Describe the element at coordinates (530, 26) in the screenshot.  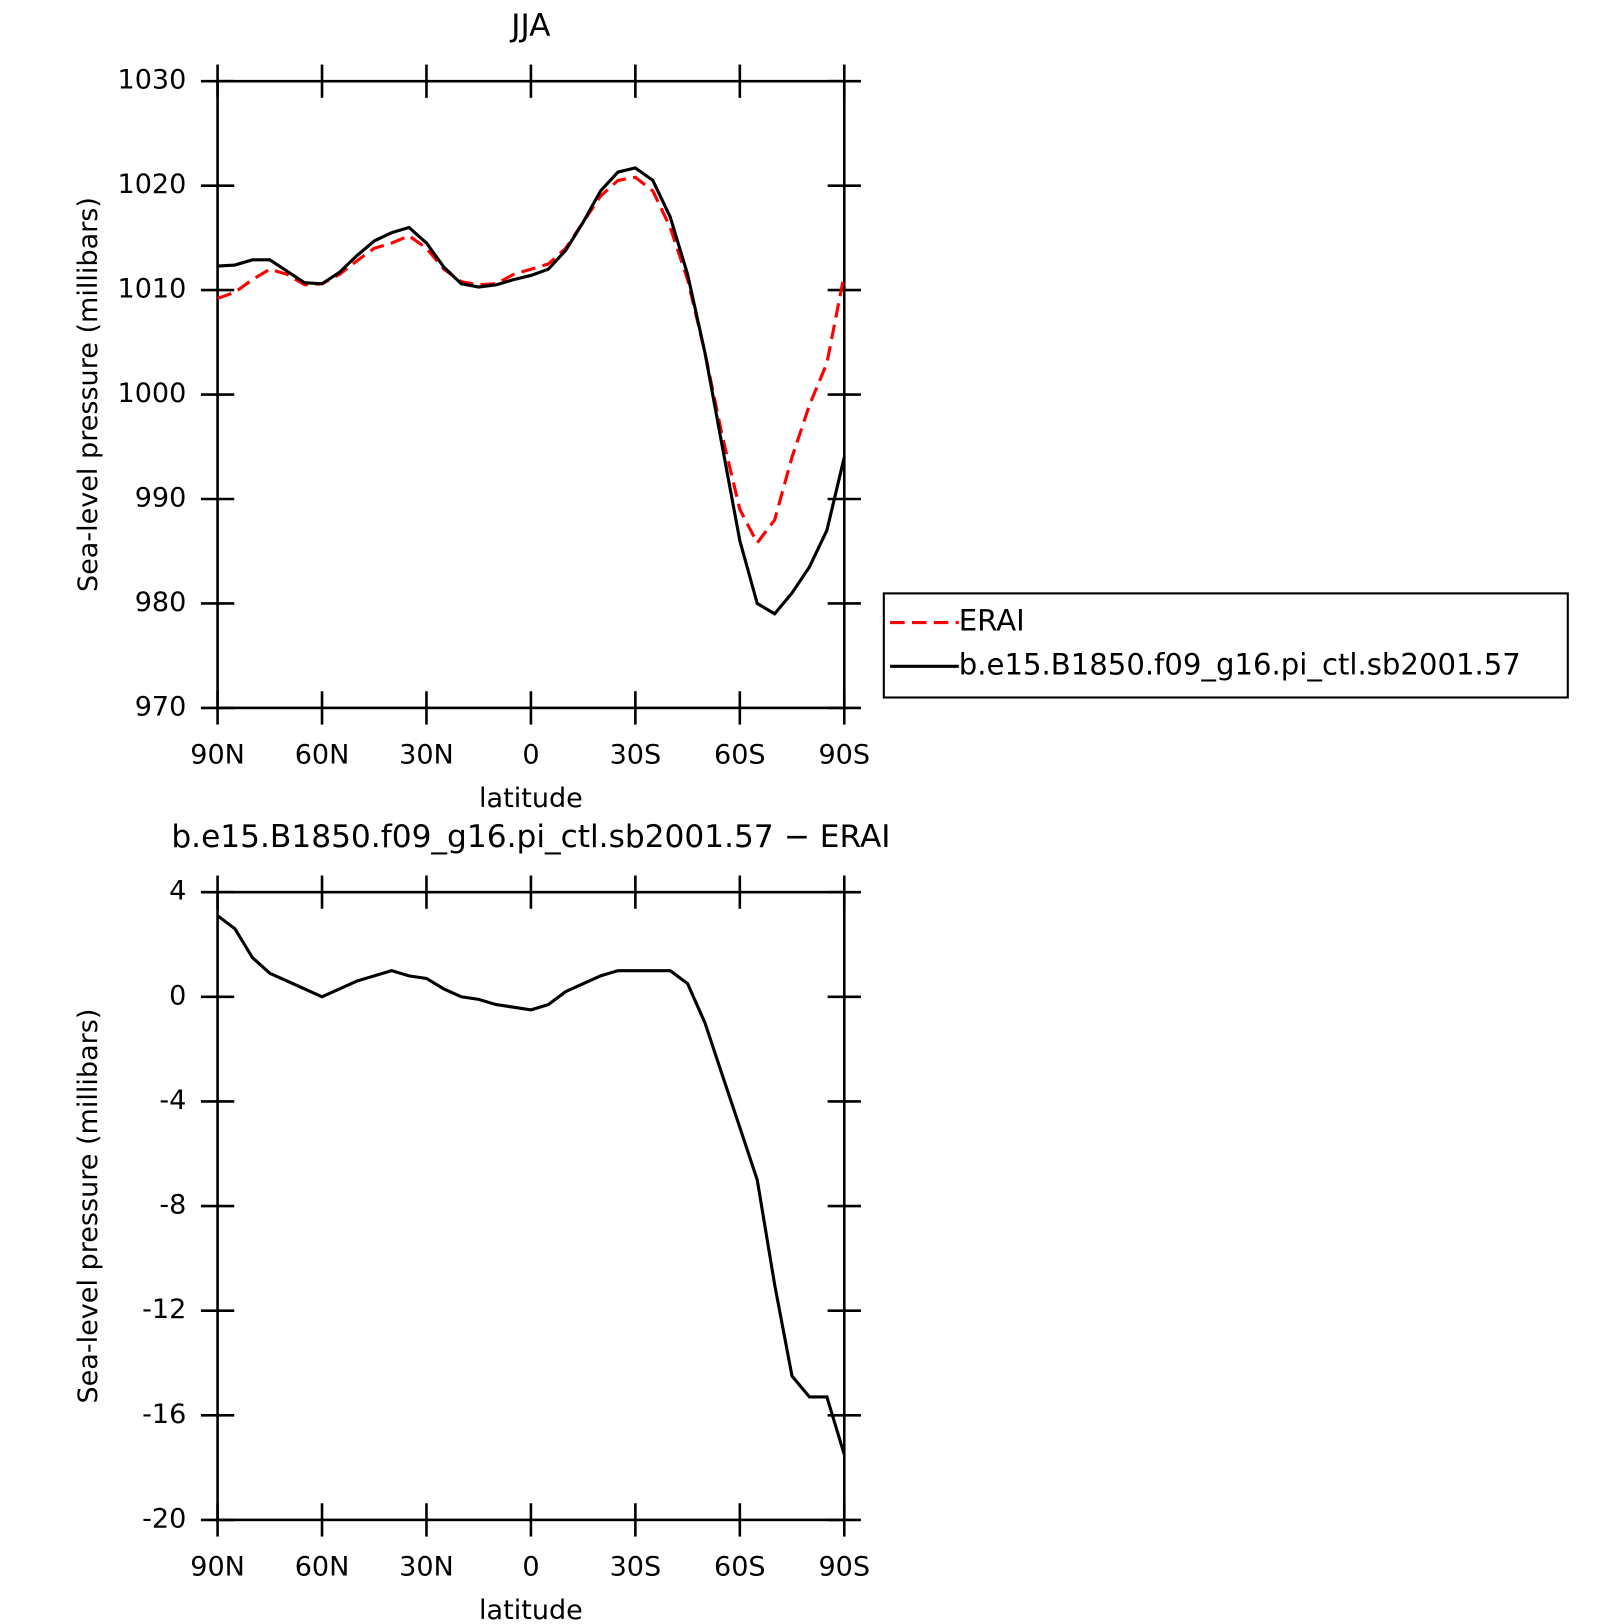
I see `chart-title: JJA` at that location.